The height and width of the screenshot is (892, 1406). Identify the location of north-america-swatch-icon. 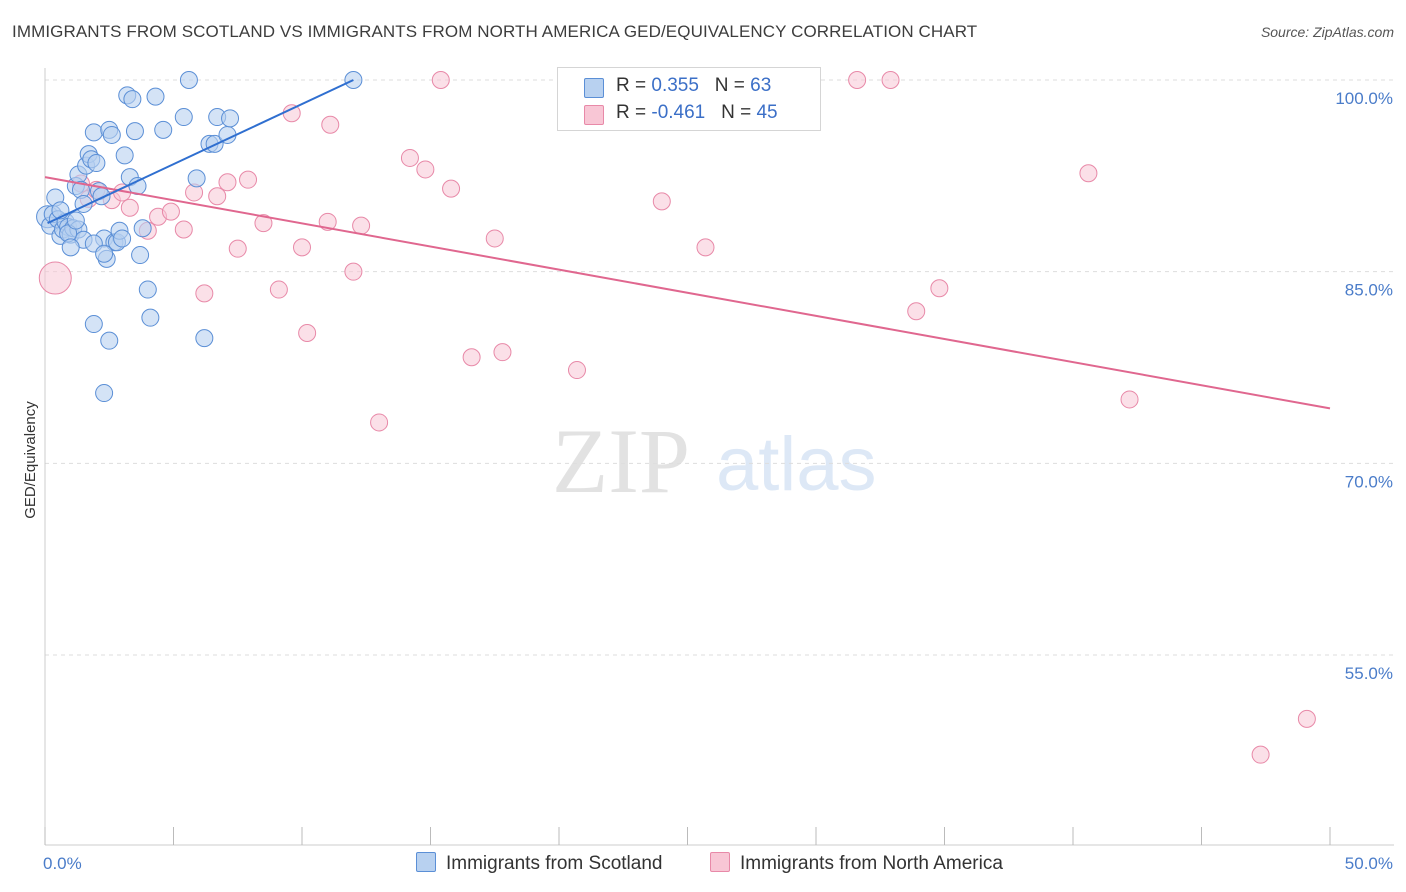
(720, 862).